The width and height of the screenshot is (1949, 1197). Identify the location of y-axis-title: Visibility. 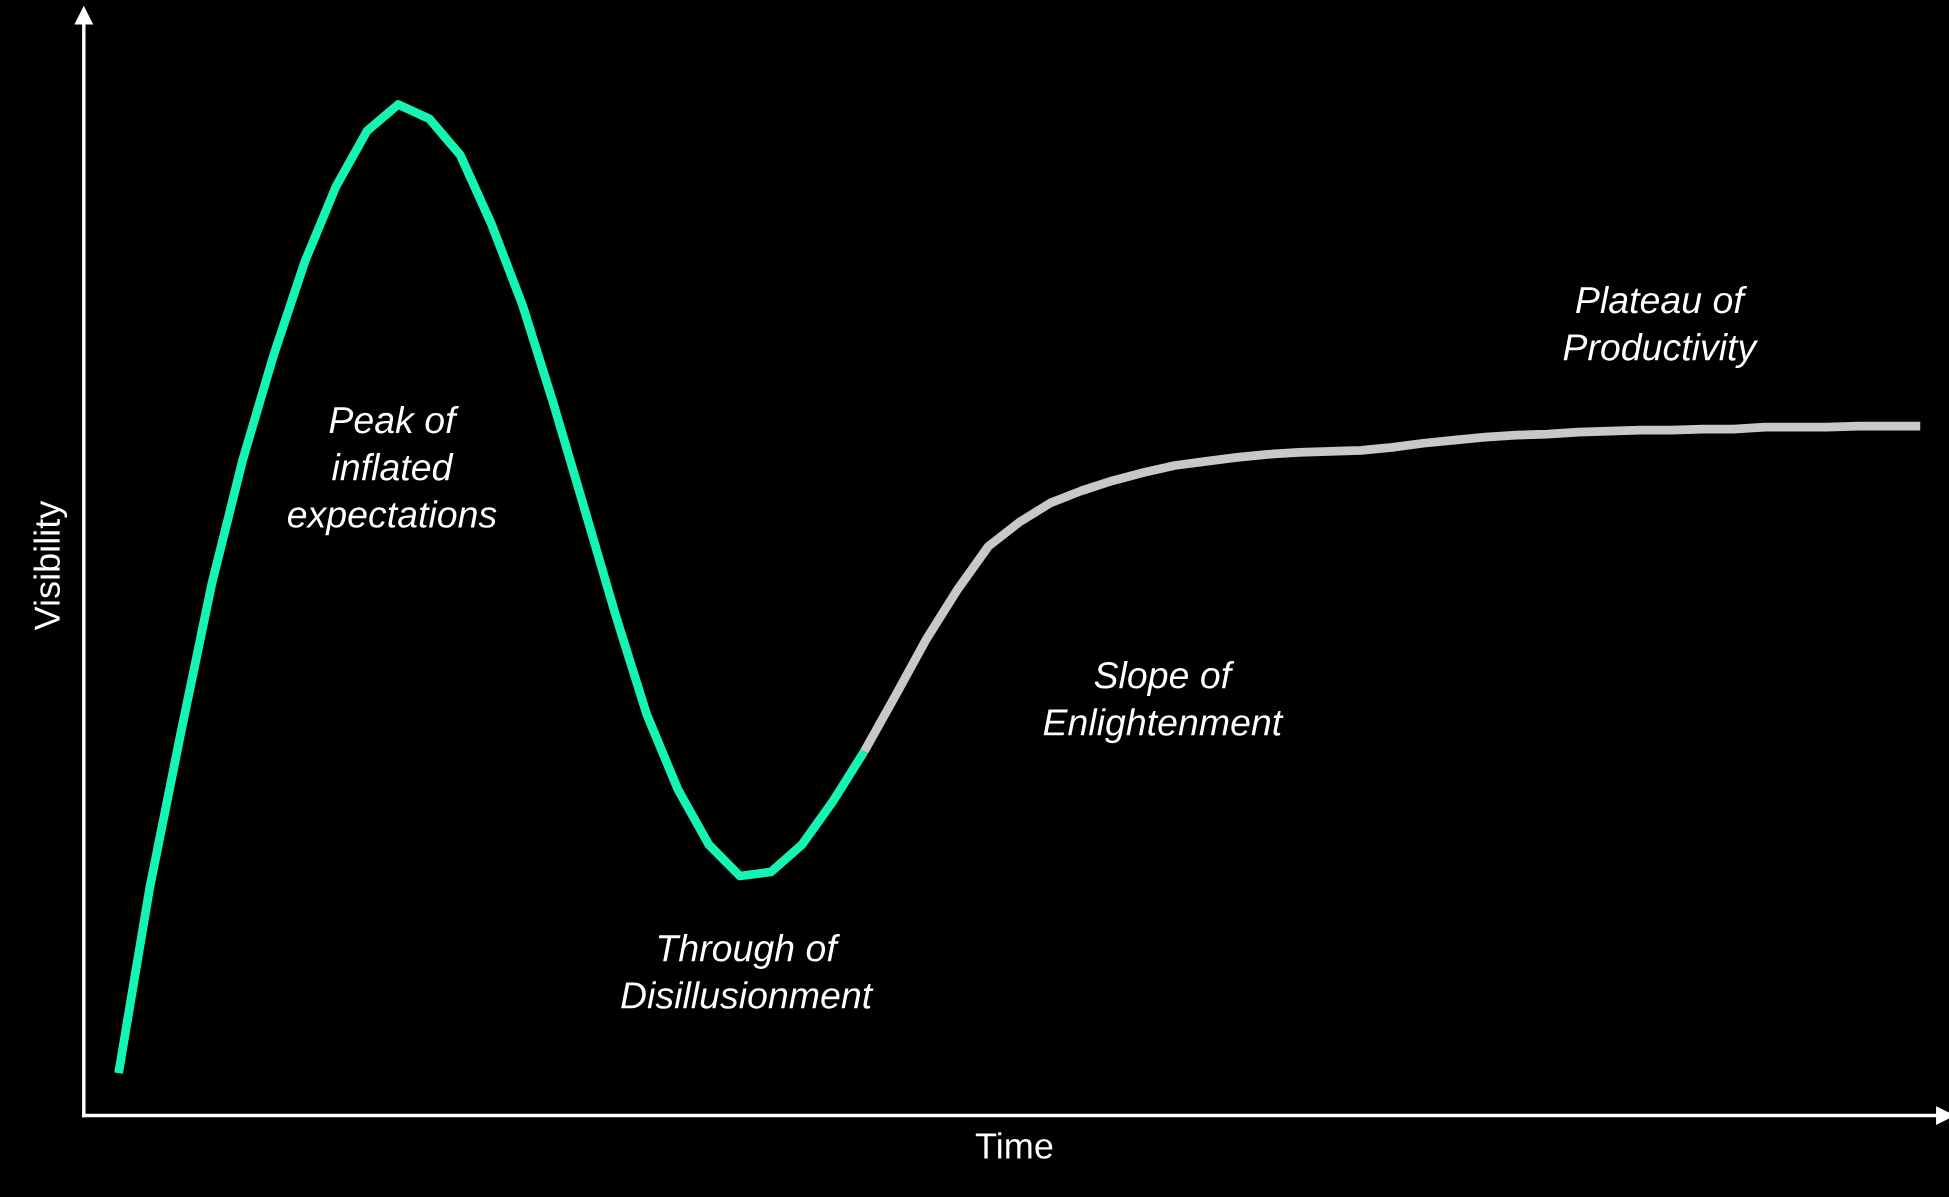
(50, 565).